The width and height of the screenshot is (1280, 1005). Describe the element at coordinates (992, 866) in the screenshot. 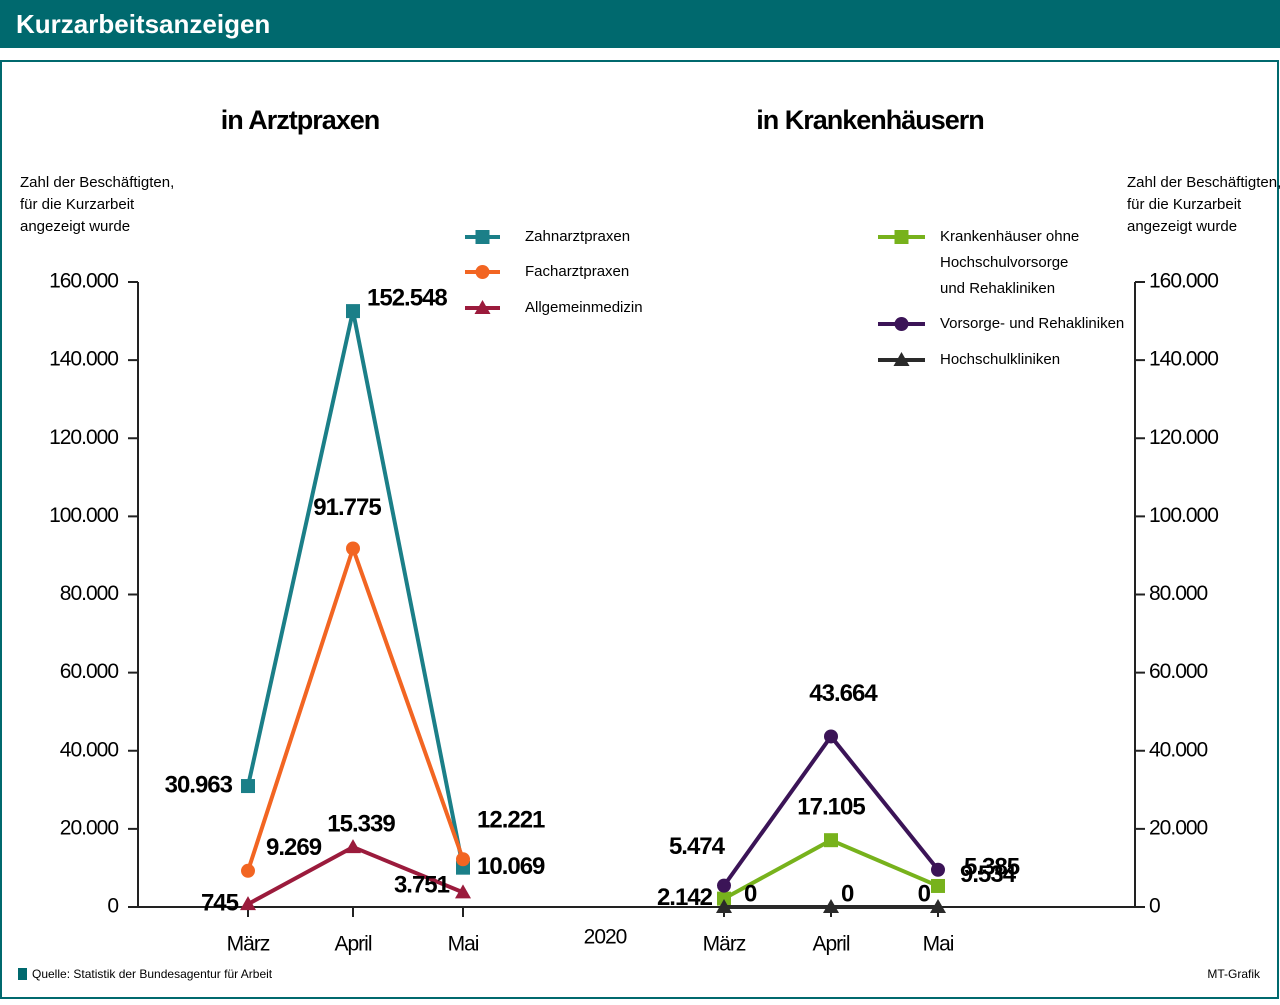

I see `value-label: 5.385` at that location.